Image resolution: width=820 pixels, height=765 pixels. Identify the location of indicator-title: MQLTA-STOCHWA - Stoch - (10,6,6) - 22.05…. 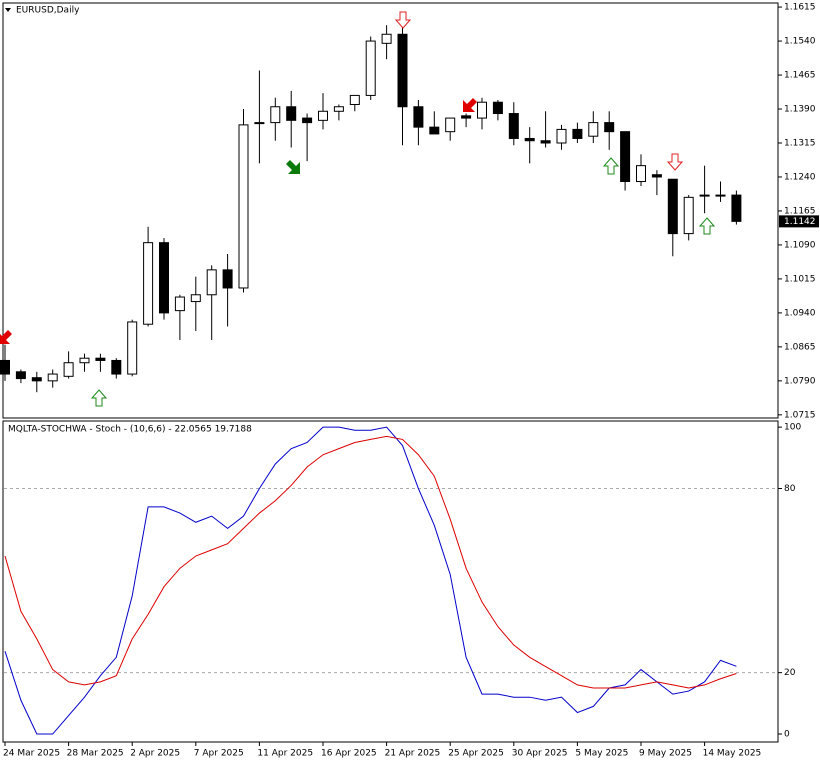
(130, 430).